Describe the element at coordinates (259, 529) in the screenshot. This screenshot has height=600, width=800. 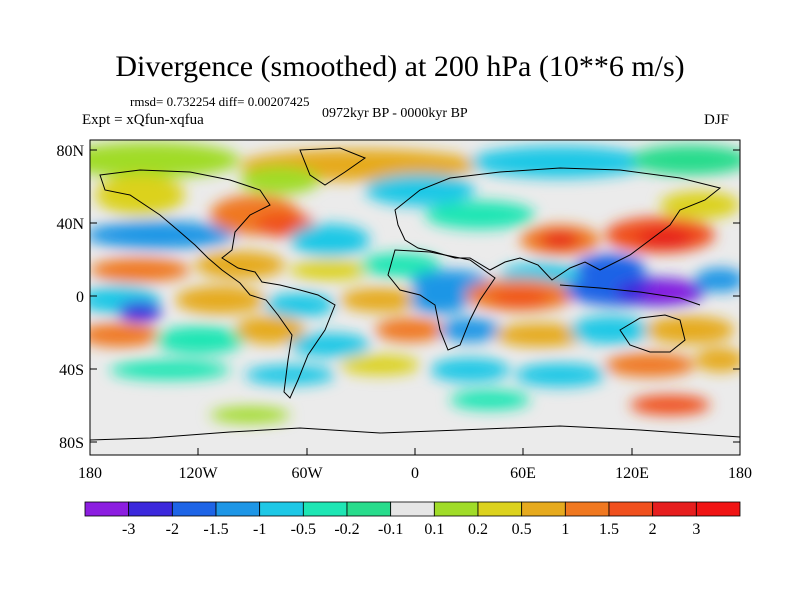
I see `colorbar-label: -1` at that location.